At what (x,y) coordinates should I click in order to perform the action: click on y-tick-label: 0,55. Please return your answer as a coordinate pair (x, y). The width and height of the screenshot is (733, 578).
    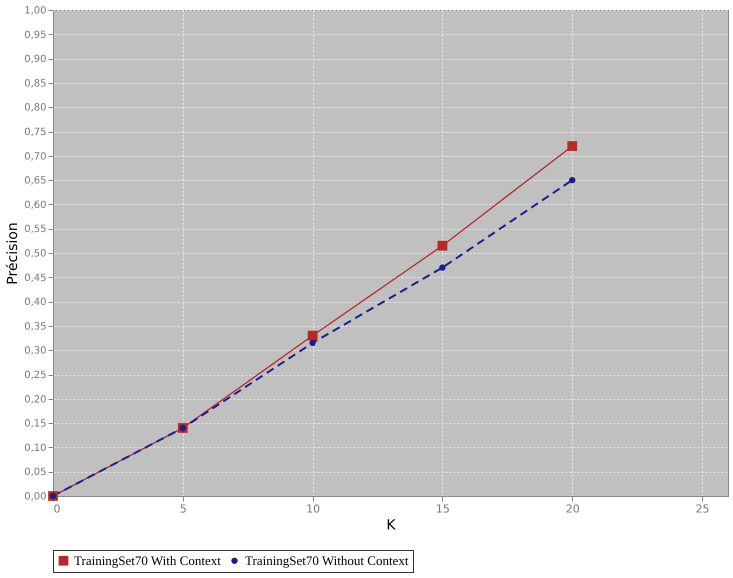
    Looking at the image, I should click on (35, 230).